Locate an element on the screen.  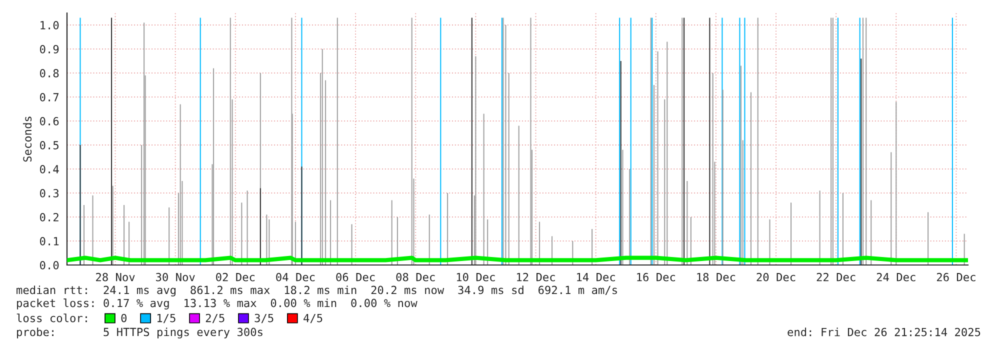
y-tick-label: 0.2 is located at coordinates (49, 217).